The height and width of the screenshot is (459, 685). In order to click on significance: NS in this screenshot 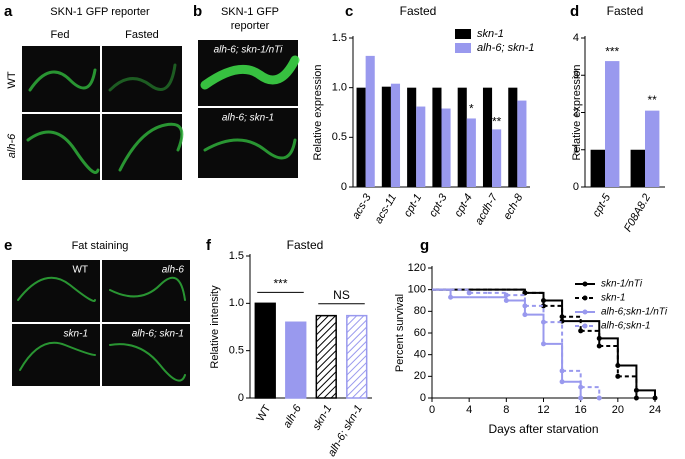, I will do `click(341, 295)`.